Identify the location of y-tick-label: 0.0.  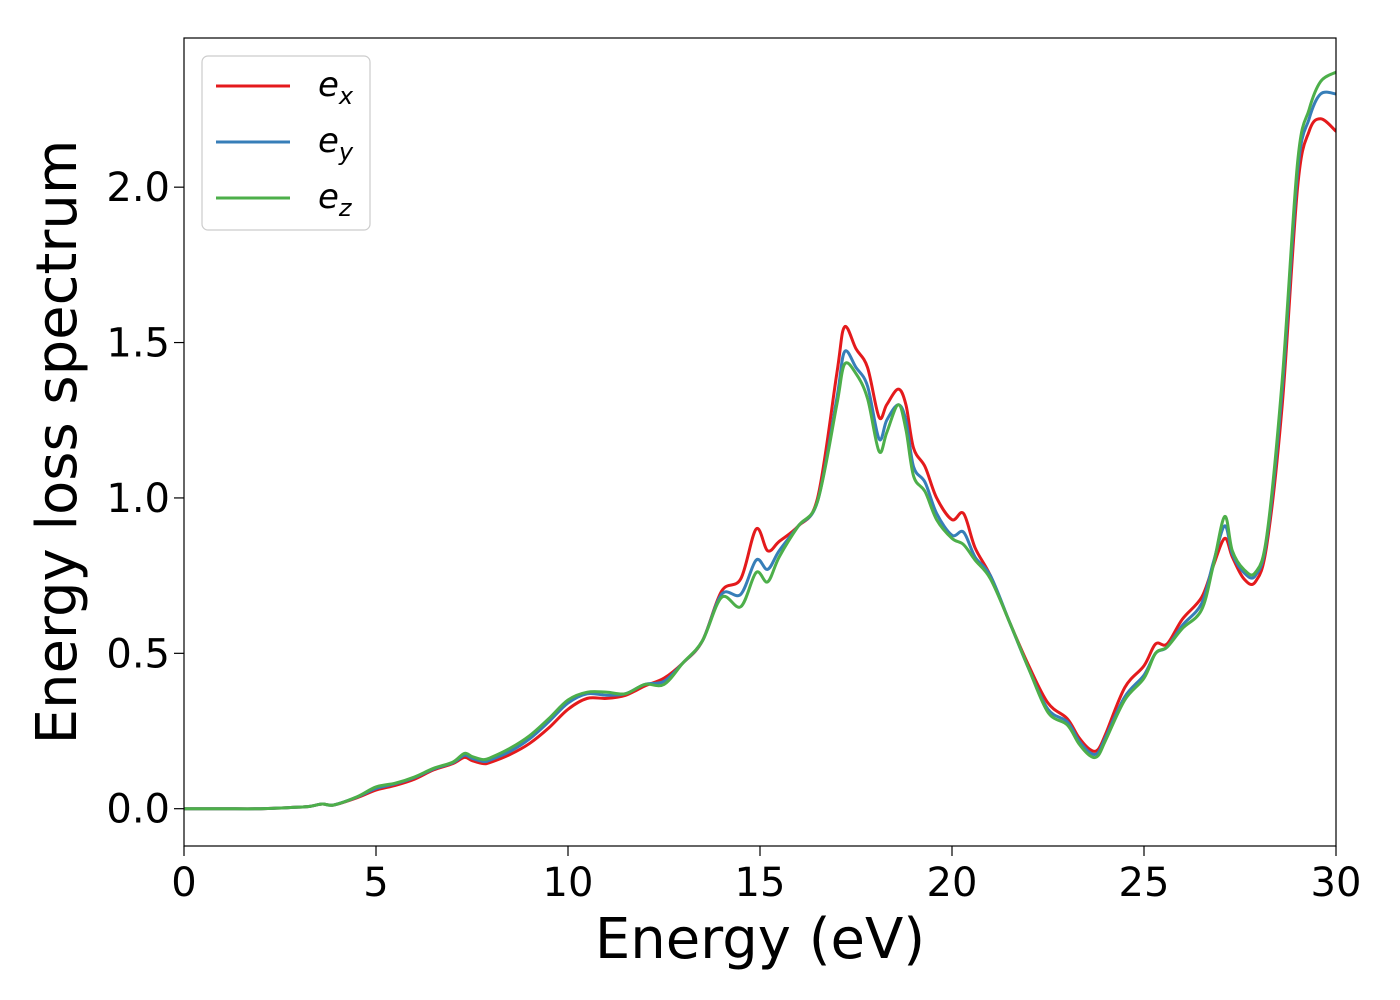
(138, 810).